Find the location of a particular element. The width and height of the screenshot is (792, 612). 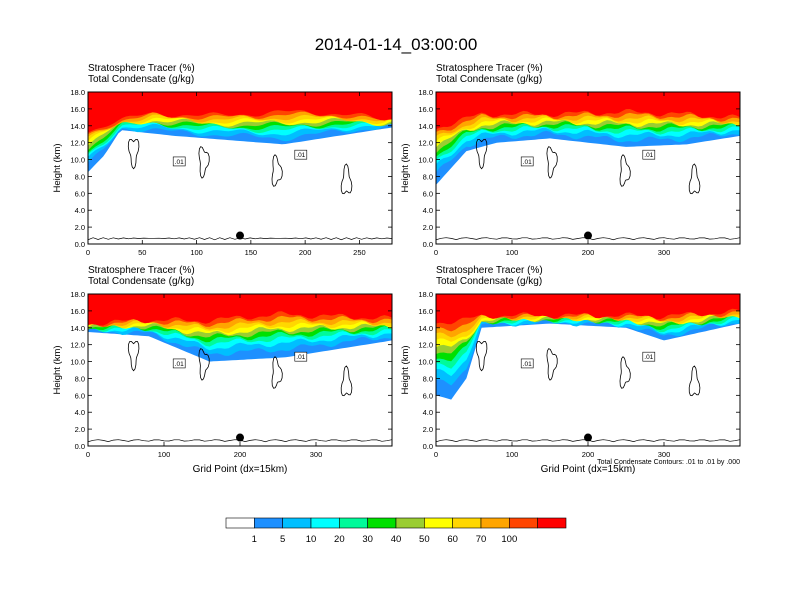

colorbar-label: 10 is located at coordinates (311, 539).